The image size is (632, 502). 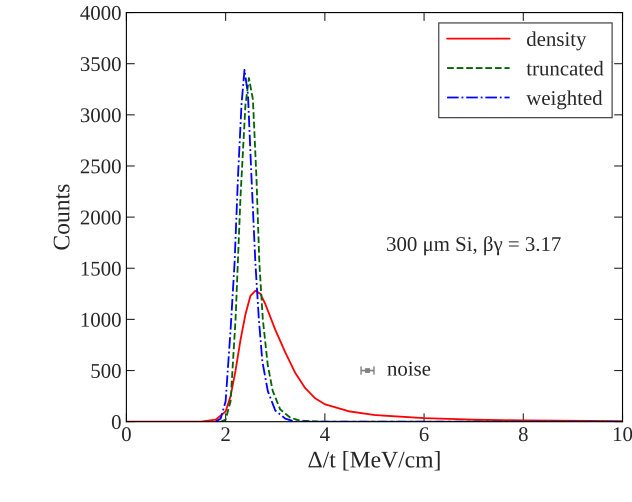 I want to click on x-tick-label: 2, so click(x=225, y=434).